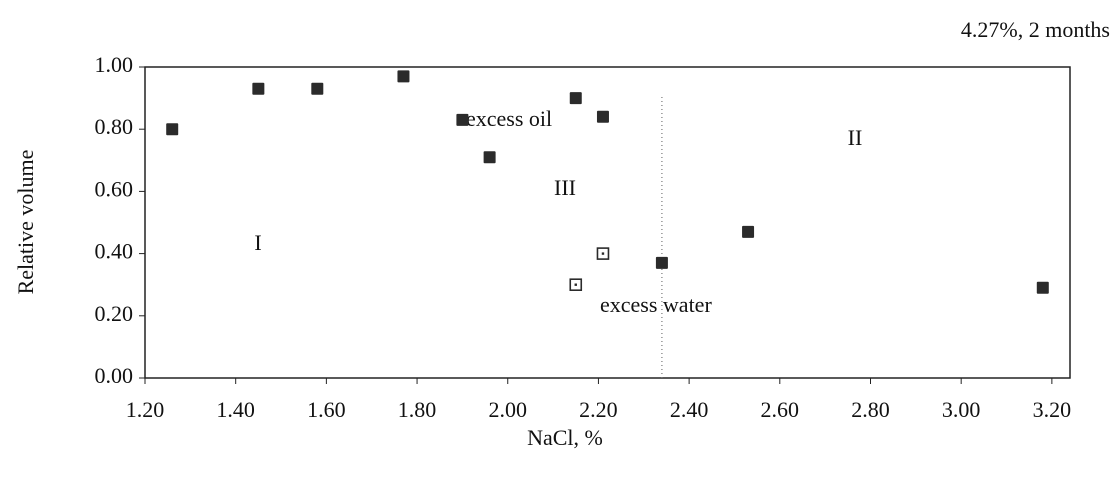 The height and width of the screenshot is (479, 1116). I want to click on x-tick-label: 1.80, so click(417, 409).